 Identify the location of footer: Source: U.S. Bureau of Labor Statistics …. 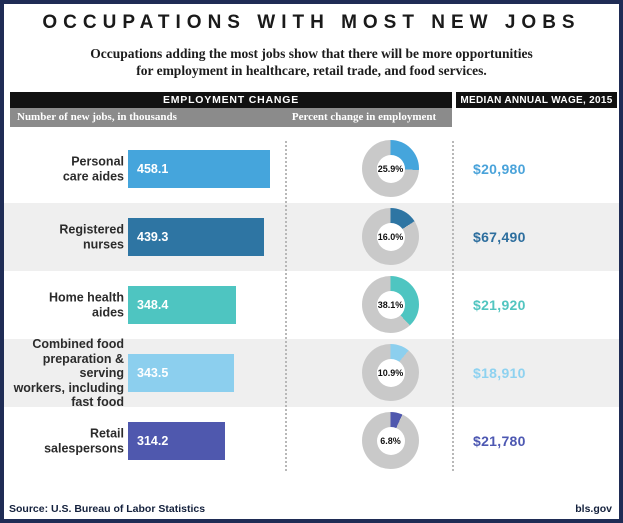
(311, 511).